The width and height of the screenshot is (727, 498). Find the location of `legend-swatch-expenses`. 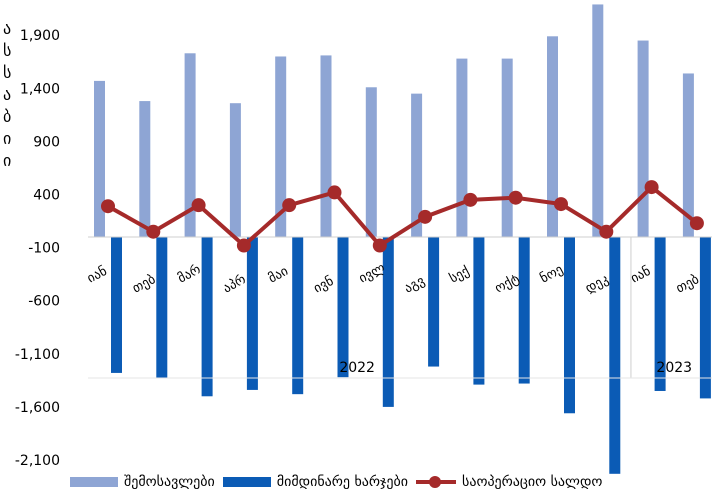

legend-swatch-expenses is located at coordinates (246, 482).